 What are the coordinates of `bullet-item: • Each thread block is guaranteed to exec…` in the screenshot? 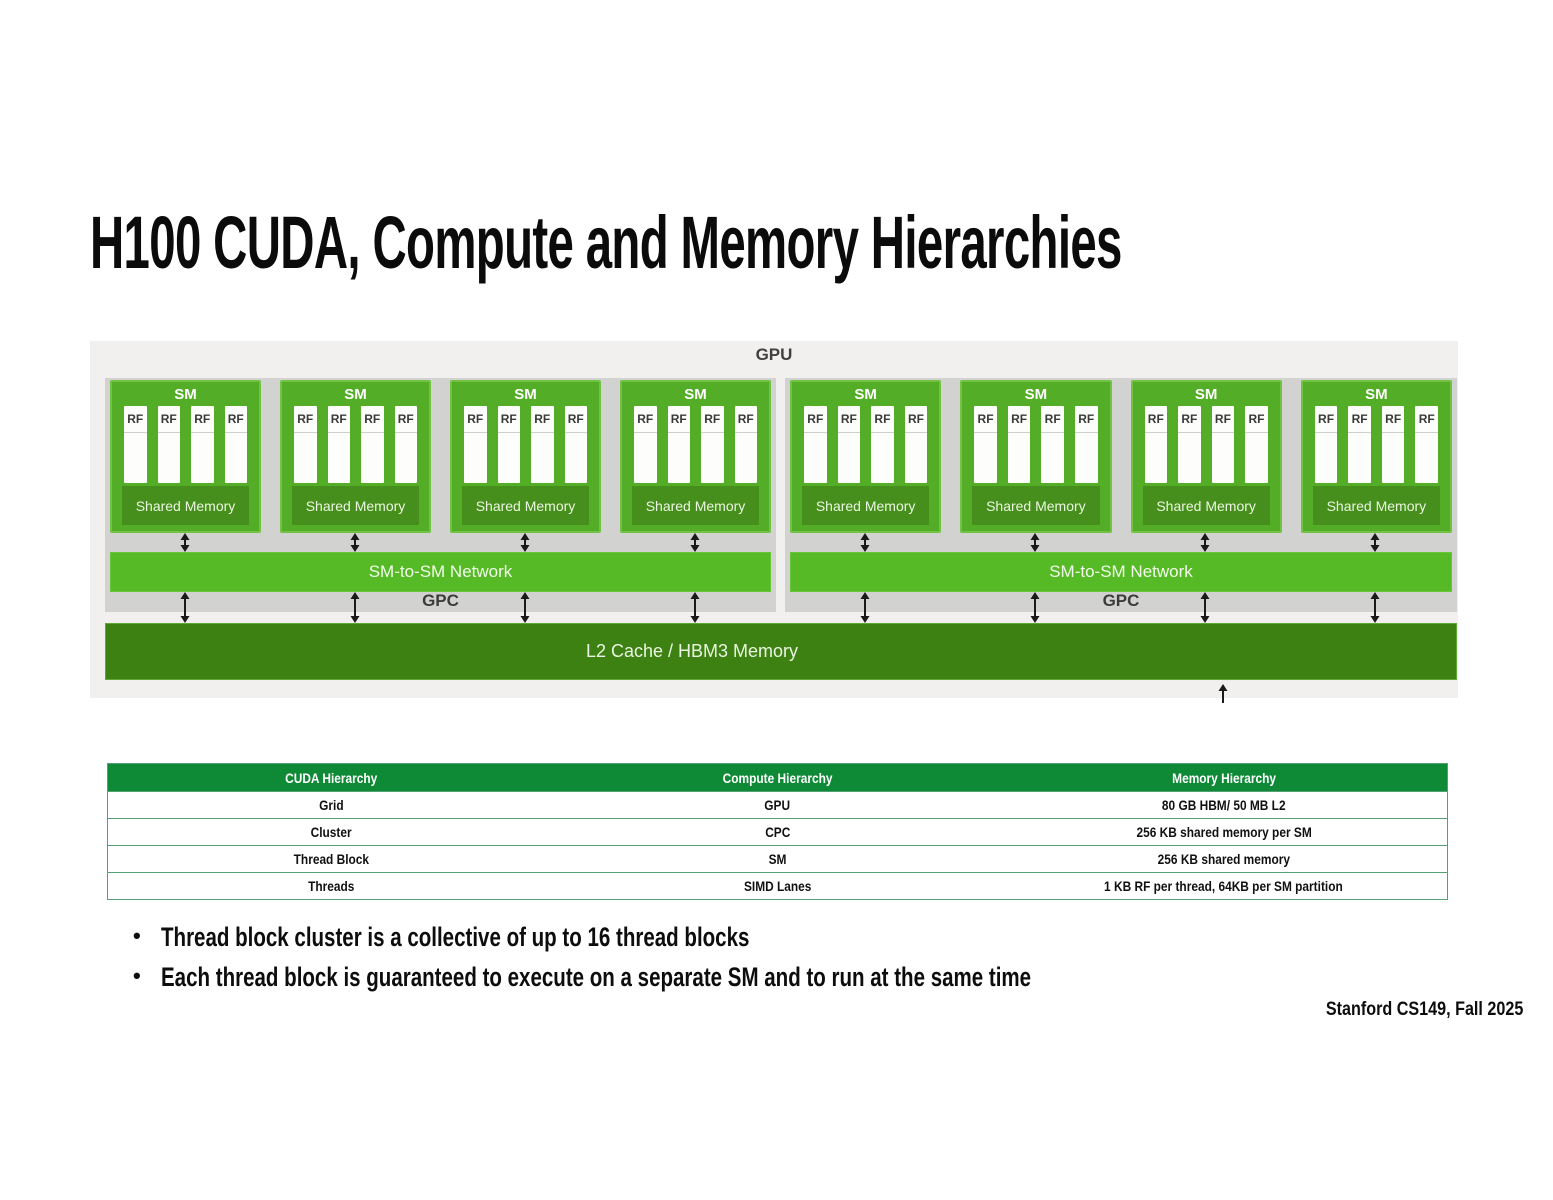 It's located at (719, 977).